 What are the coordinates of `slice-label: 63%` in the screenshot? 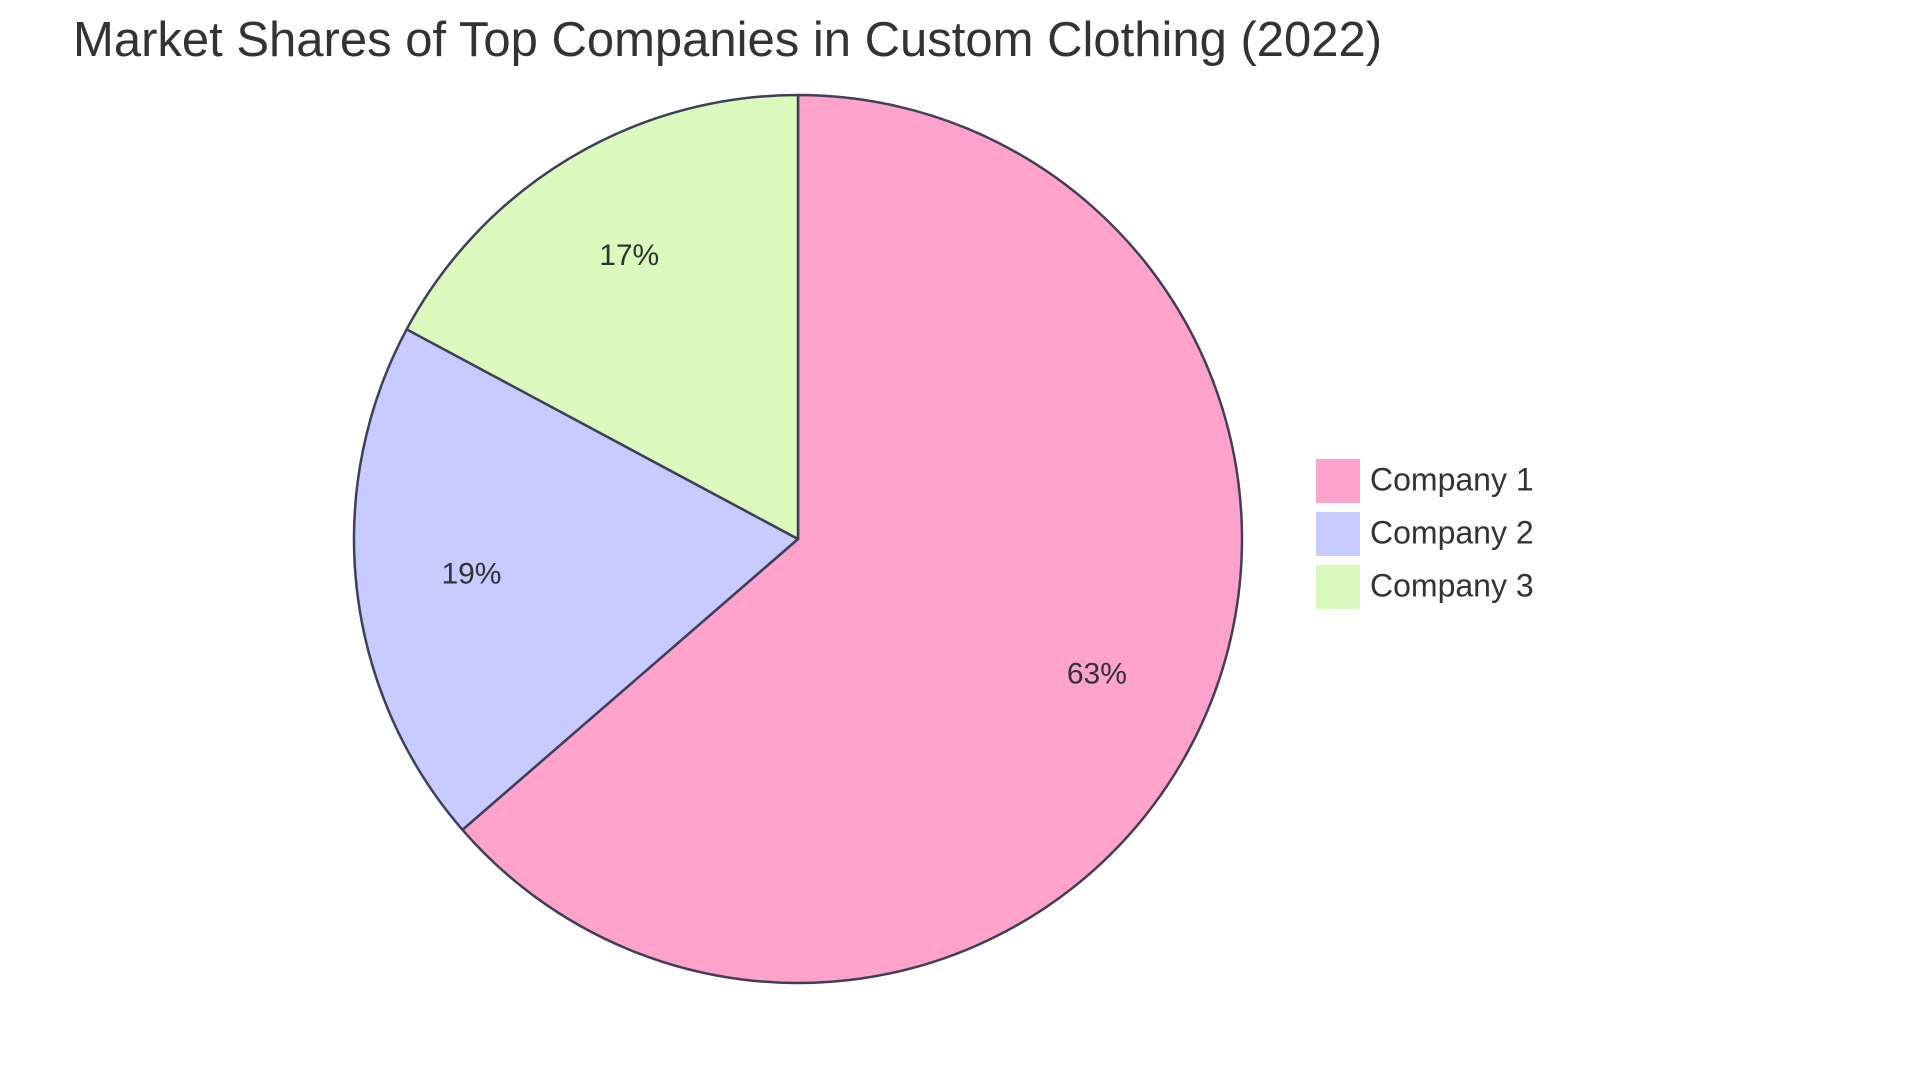 It's located at (1097, 673).